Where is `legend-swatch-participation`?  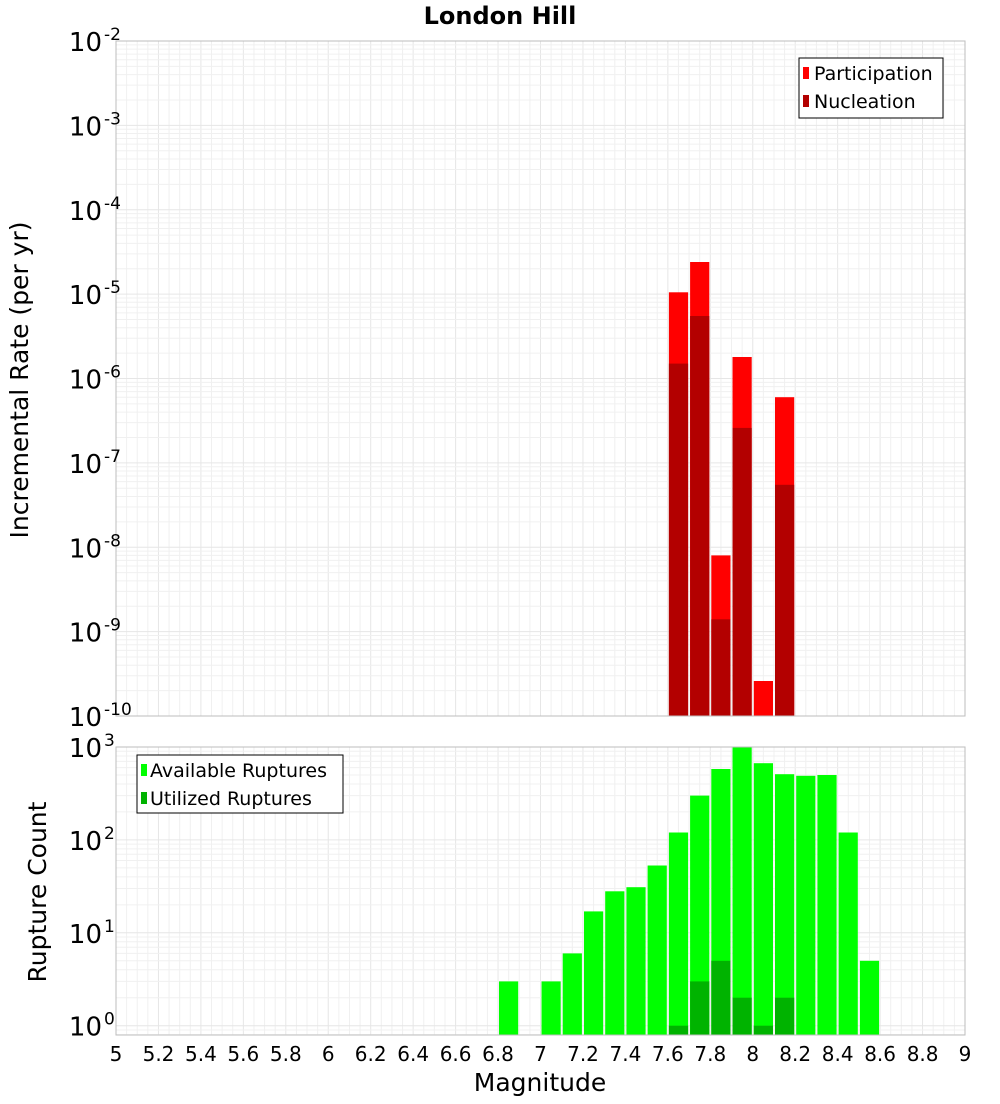 legend-swatch-participation is located at coordinates (806, 73).